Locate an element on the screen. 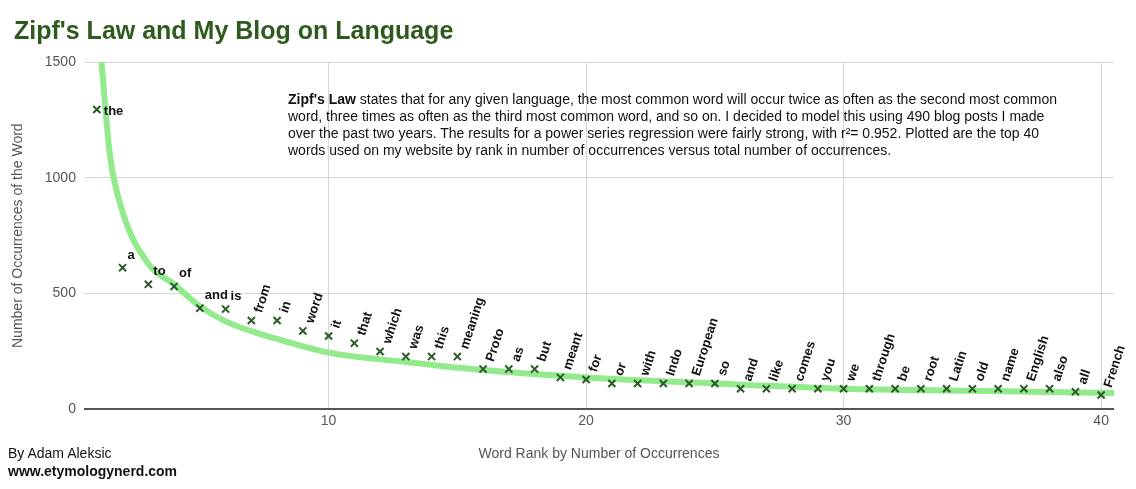 The height and width of the screenshot is (489, 1136). annotation: be is located at coordinates (904, 373).